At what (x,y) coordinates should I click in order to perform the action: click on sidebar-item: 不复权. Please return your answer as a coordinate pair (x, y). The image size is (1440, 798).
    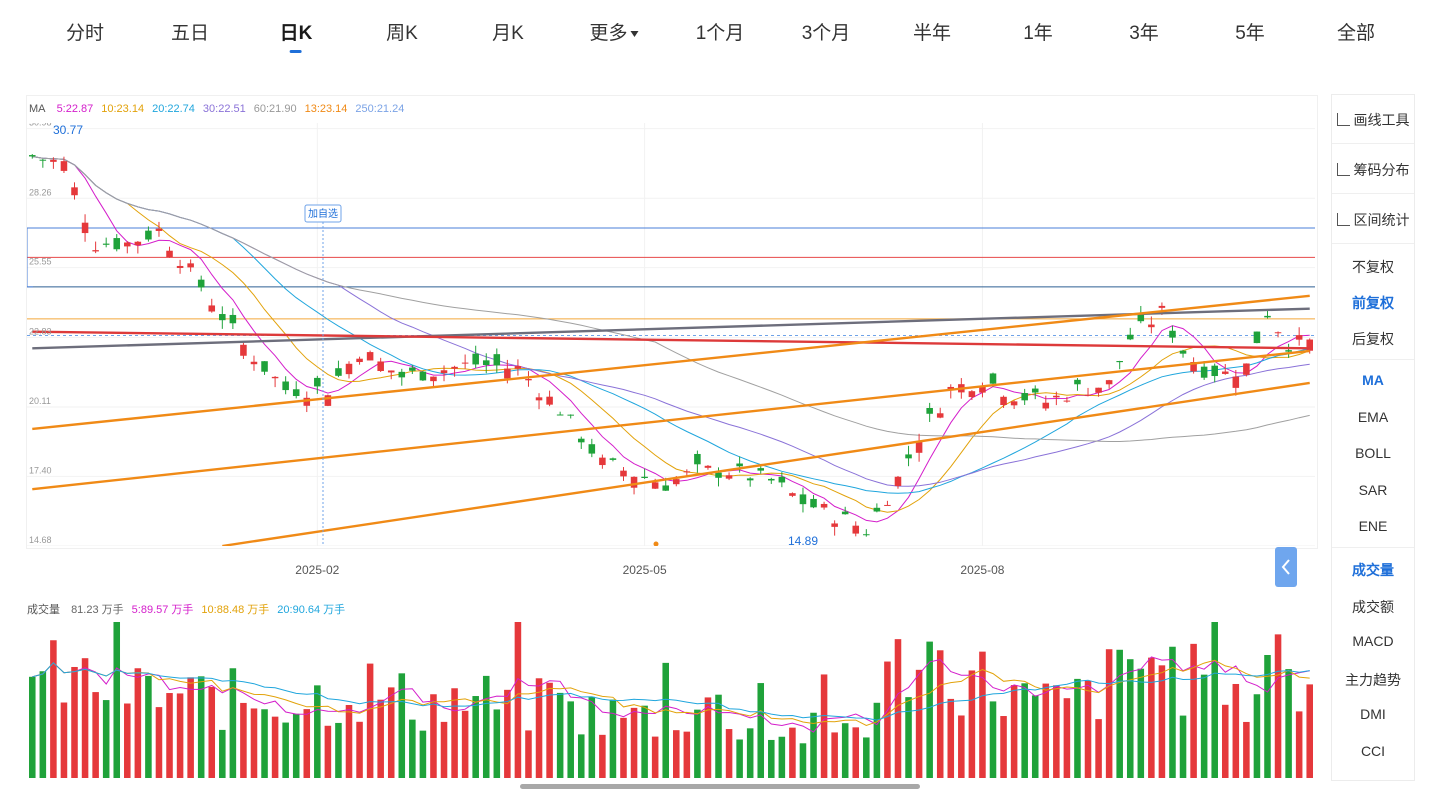
    Looking at the image, I should click on (1373, 267).